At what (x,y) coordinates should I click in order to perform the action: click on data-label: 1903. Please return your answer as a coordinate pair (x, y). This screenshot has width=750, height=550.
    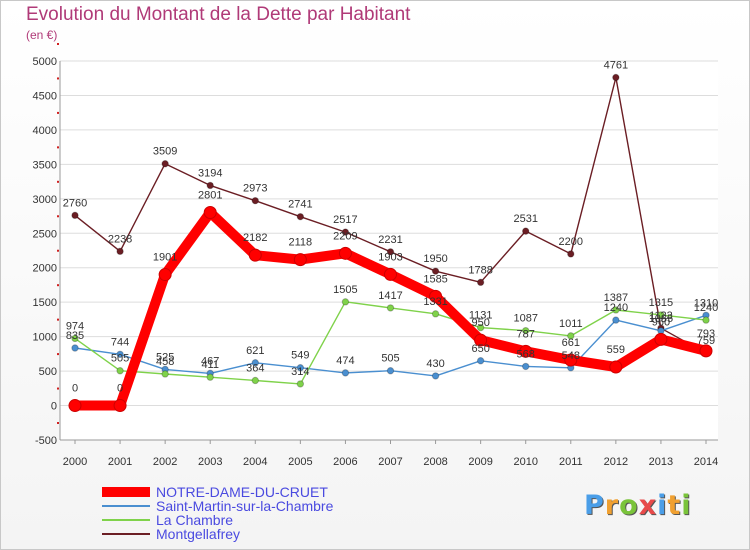
    Looking at the image, I should click on (390, 257).